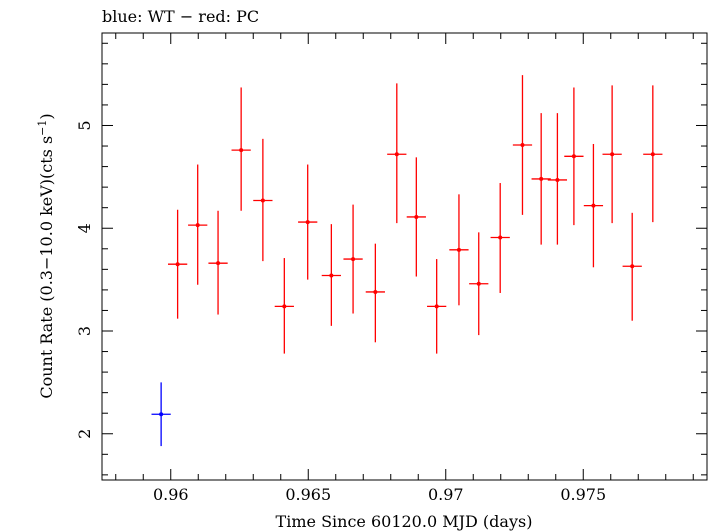 Image resolution: width=709 pixels, height=532 pixels. I want to click on y-tick-label: 2, so click(84, 434).